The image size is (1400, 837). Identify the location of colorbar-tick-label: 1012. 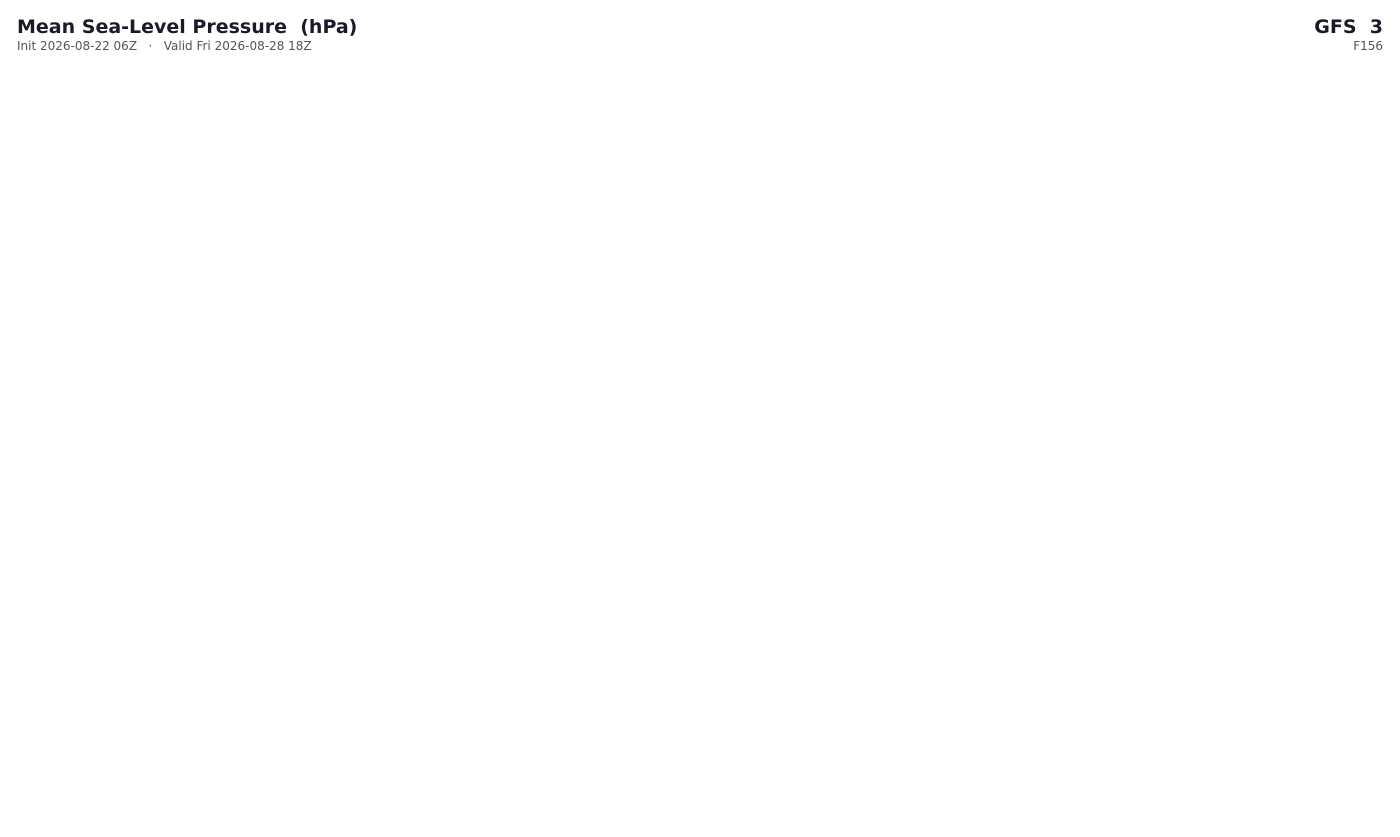
(775, 820).